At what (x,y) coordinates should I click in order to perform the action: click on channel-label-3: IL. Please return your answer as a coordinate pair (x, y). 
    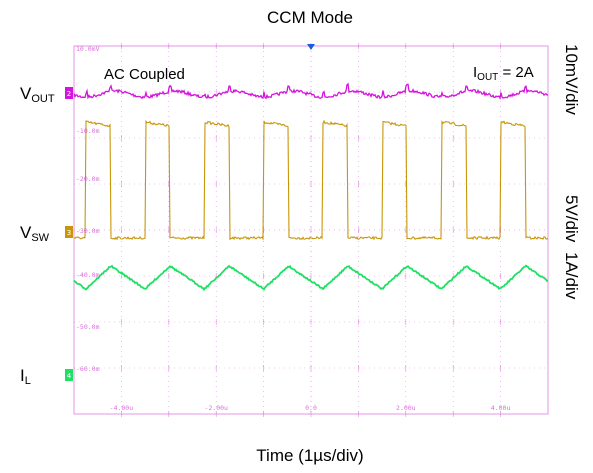
    Looking at the image, I should click on (25, 376).